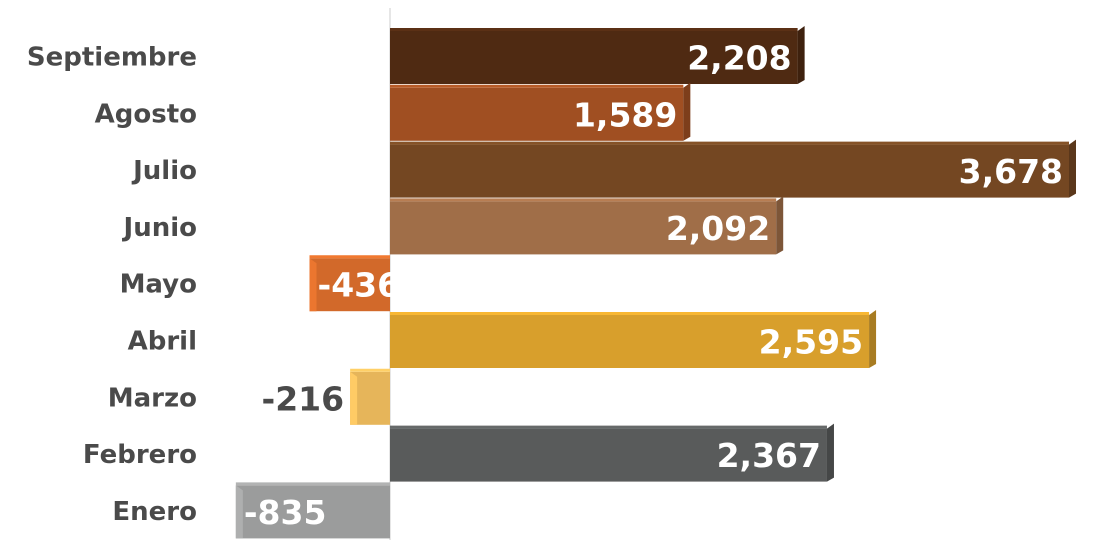  Describe the element at coordinates (349, 257) in the screenshot. I see `bar-top-bevel-mayo` at that location.